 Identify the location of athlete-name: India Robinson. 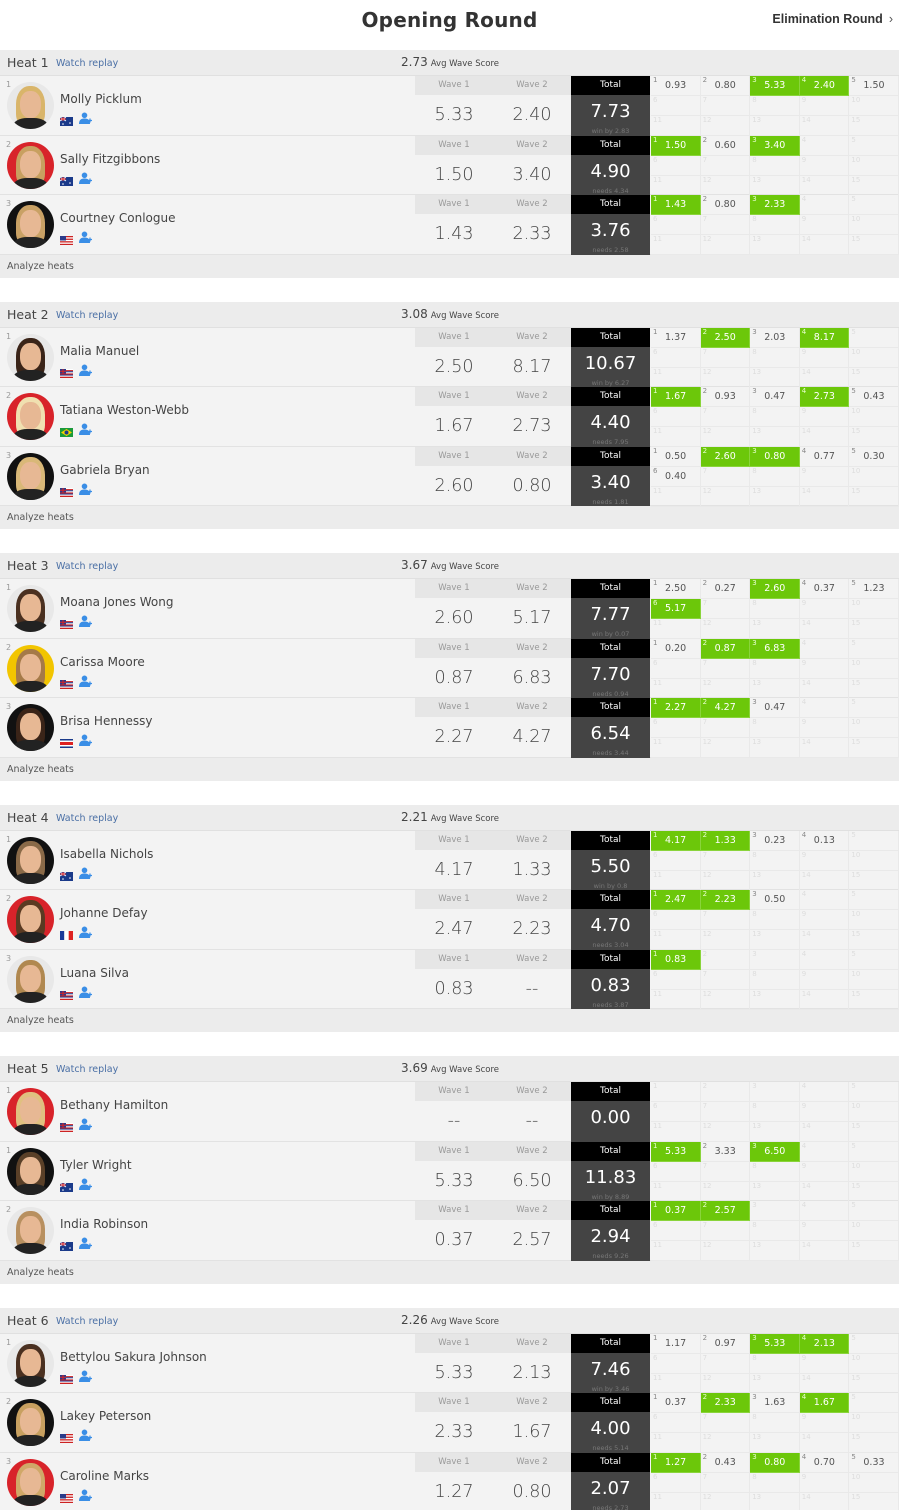
(104, 1224).